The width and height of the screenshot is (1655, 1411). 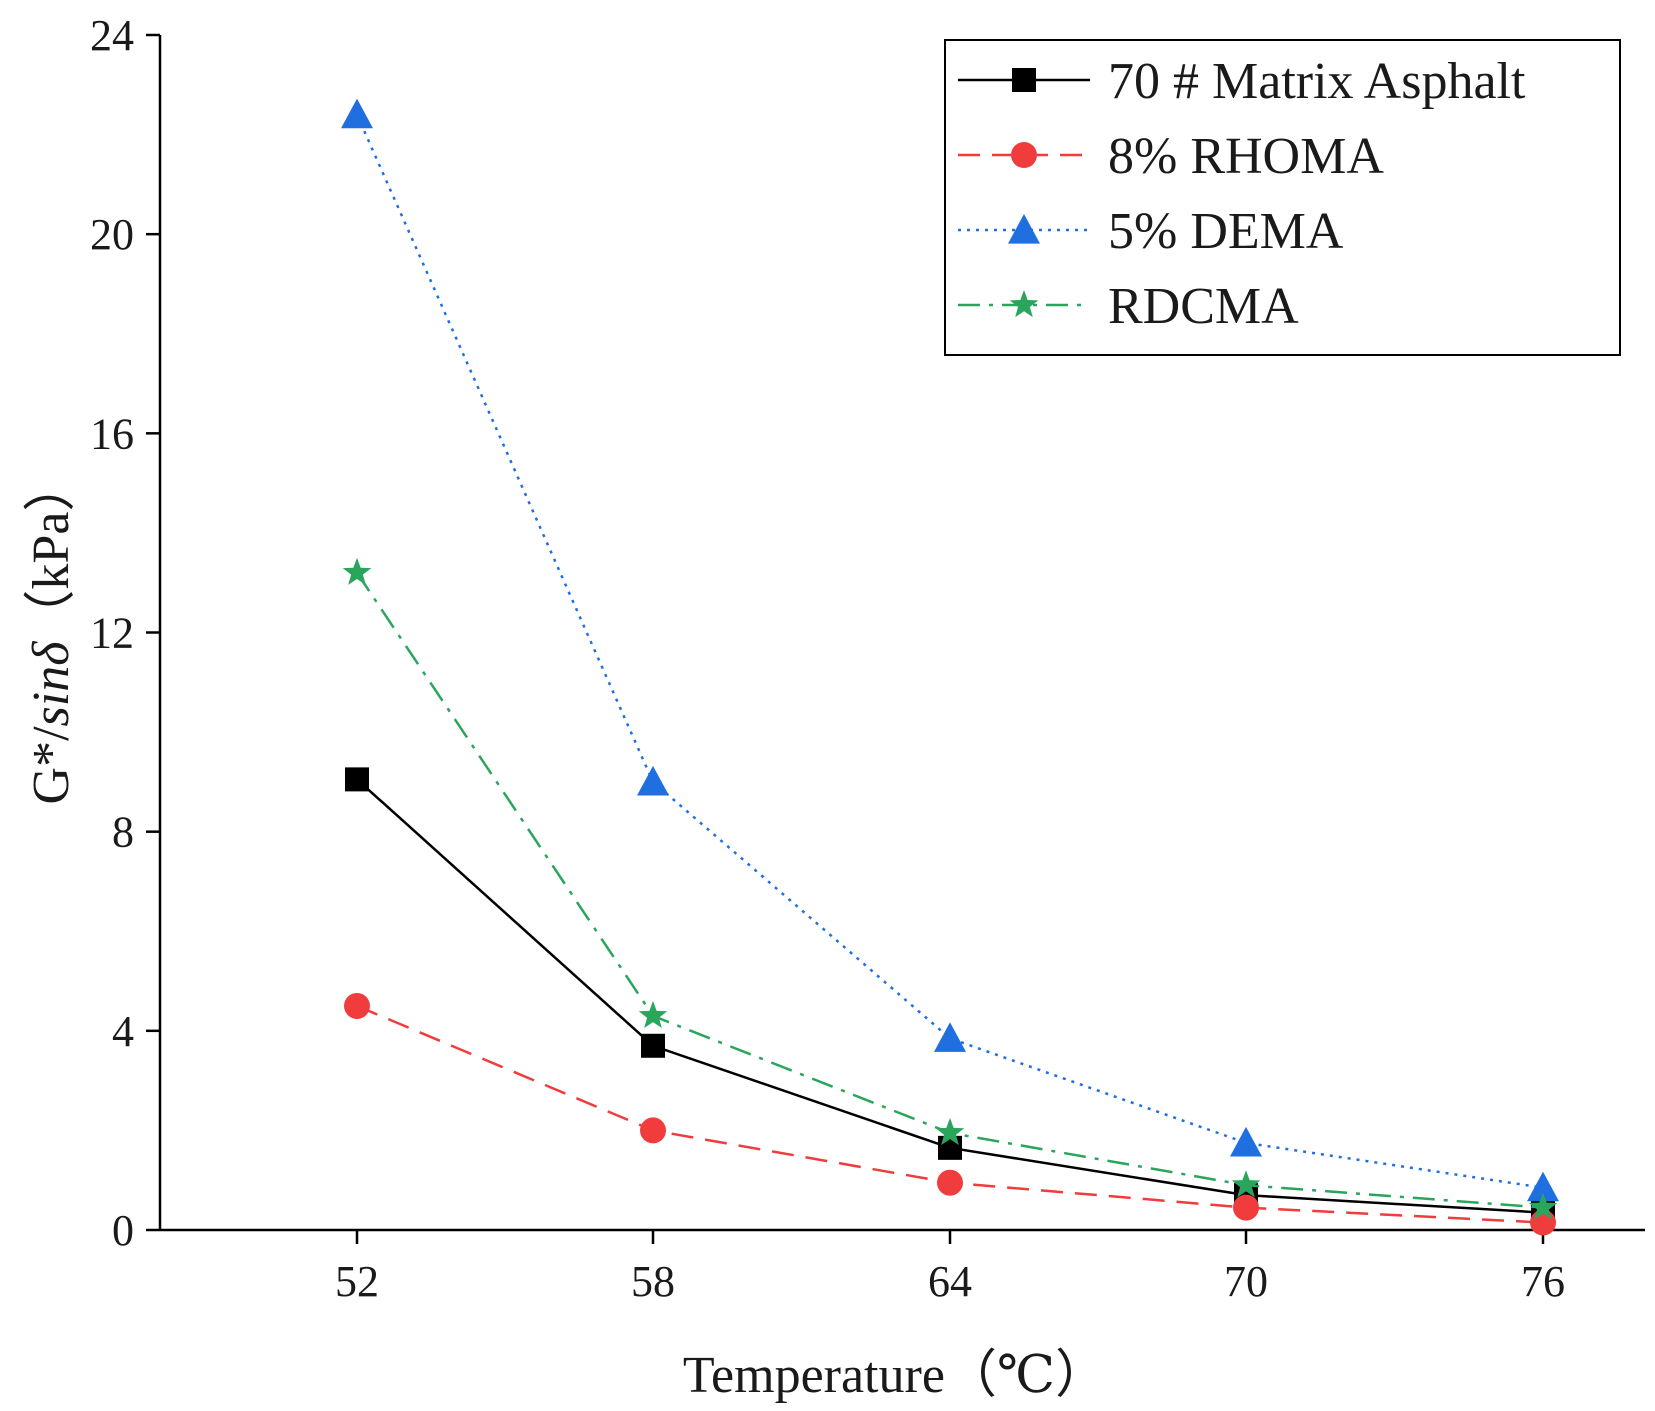 What do you see at coordinates (51, 765) in the screenshot?
I see `y-axis-title-main: G*/` at bounding box center [51, 765].